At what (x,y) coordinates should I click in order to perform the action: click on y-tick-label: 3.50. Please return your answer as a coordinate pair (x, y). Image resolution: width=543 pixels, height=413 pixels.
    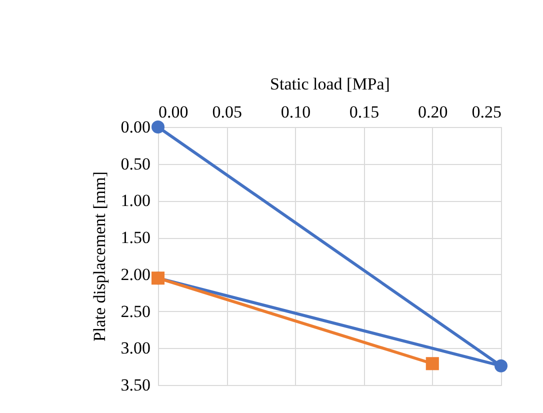
    Looking at the image, I should click on (135, 385).